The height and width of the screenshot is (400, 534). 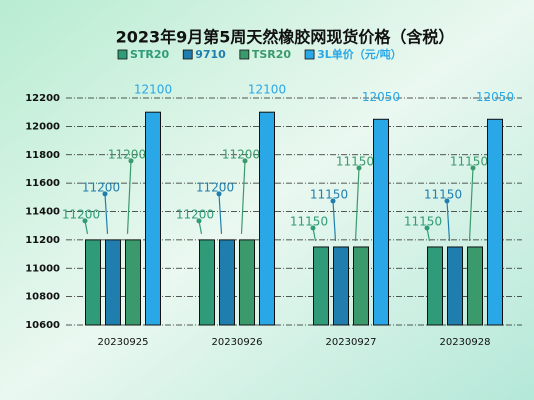 What do you see at coordinates (285, 37) in the screenshot?
I see `chart-title: 2023年9月第5周天然橡胶网现货价格（含税）` at bounding box center [285, 37].